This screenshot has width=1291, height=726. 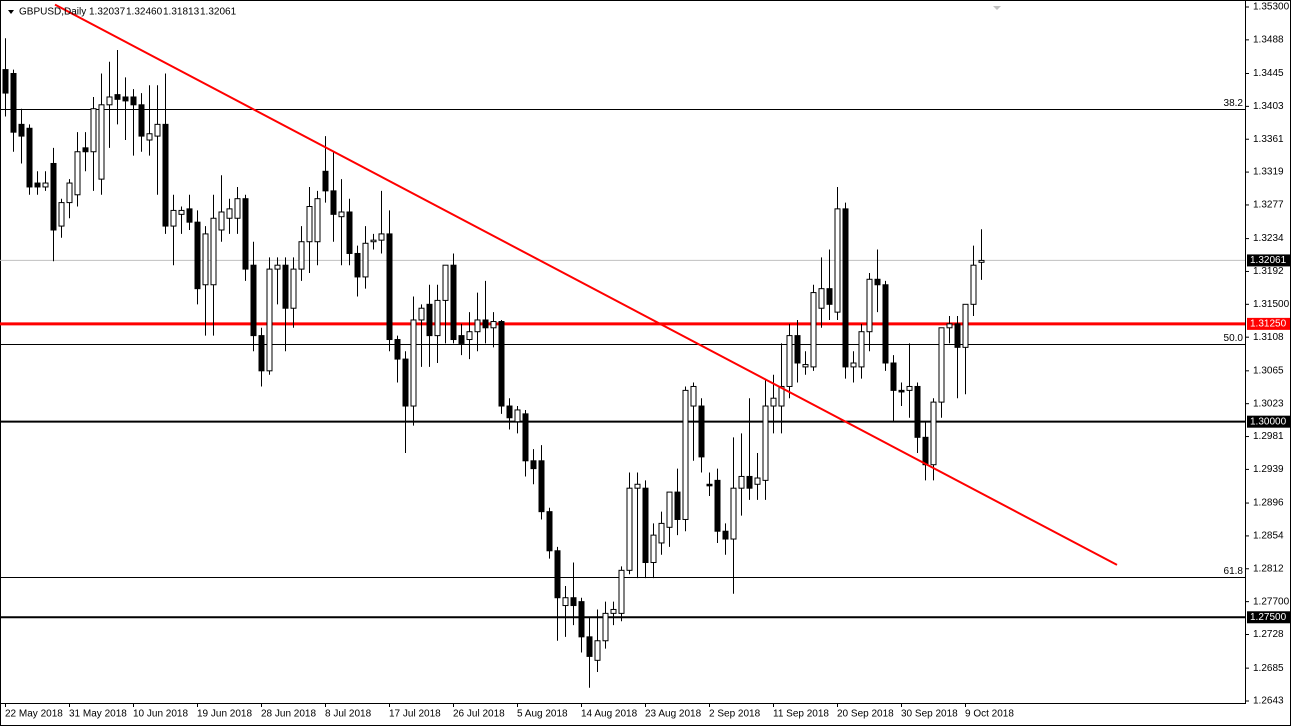 What do you see at coordinates (1268, 337) in the screenshot?
I see `y-tick-label: 1.3108` at bounding box center [1268, 337].